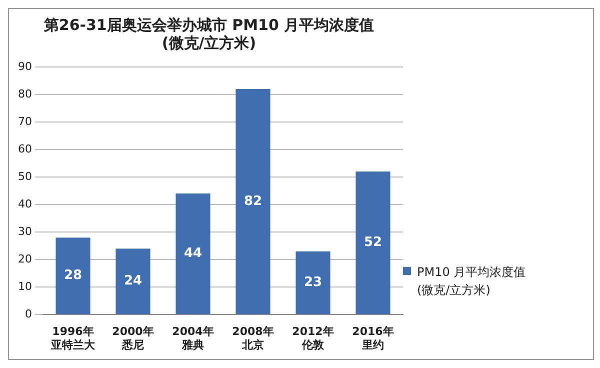 The width and height of the screenshot is (600, 368). What do you see at coordinates (25, 93) in the screenshot?
I see `y-tick-label: 80` at bounding box center [25, 93].